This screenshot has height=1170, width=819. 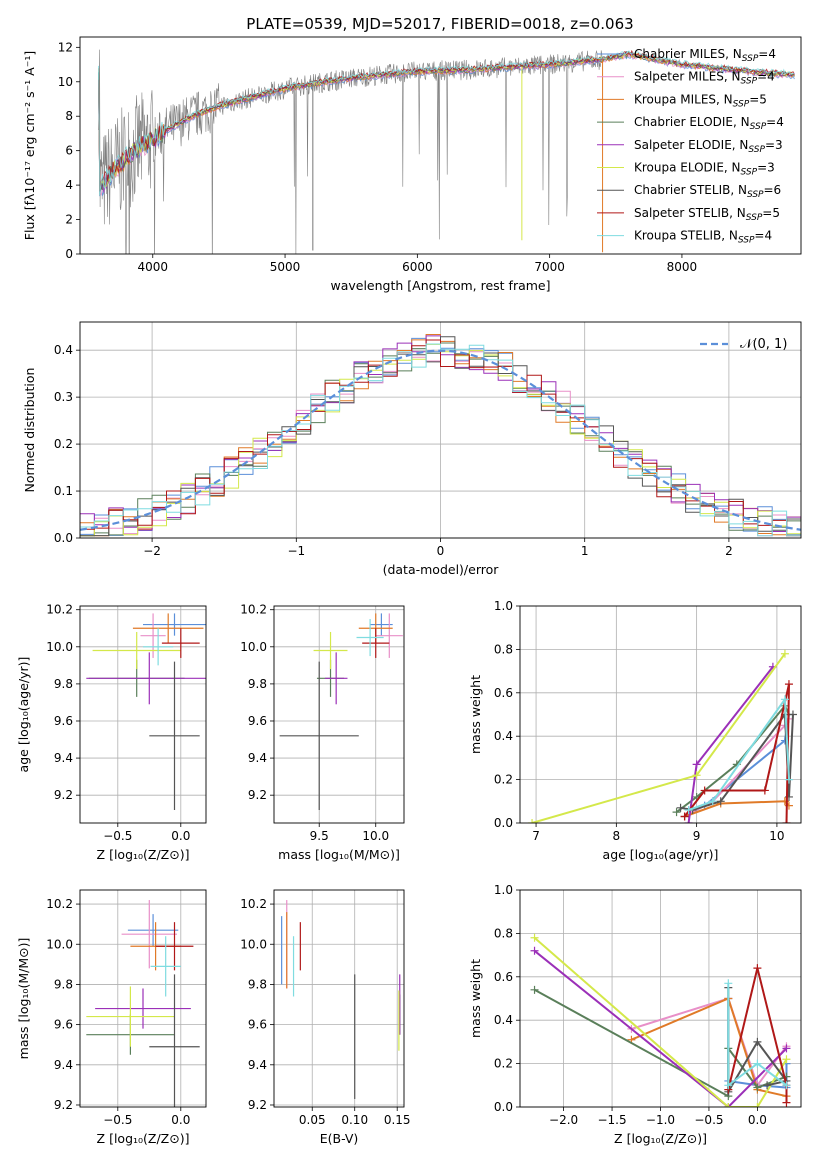 I want to click on y-tick-label: 4, so click(x=69, y=185).